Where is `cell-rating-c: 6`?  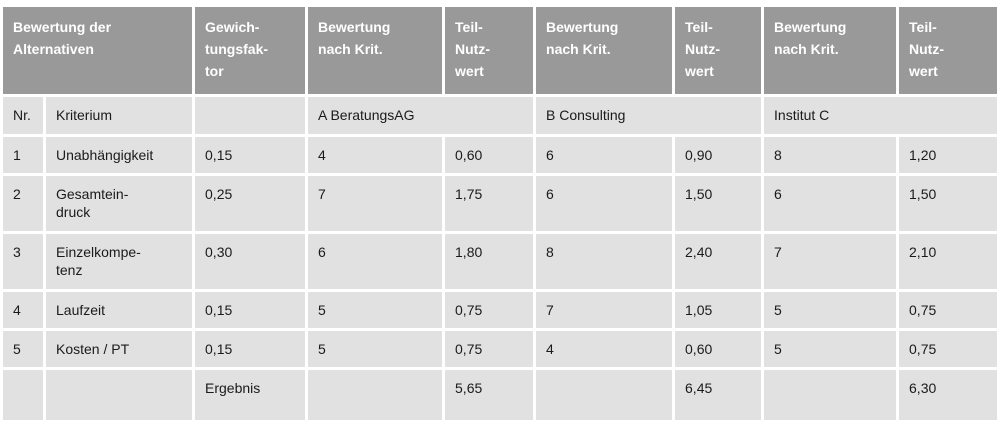 cell-rating-c: 6 is located at coordinates (830, 203).